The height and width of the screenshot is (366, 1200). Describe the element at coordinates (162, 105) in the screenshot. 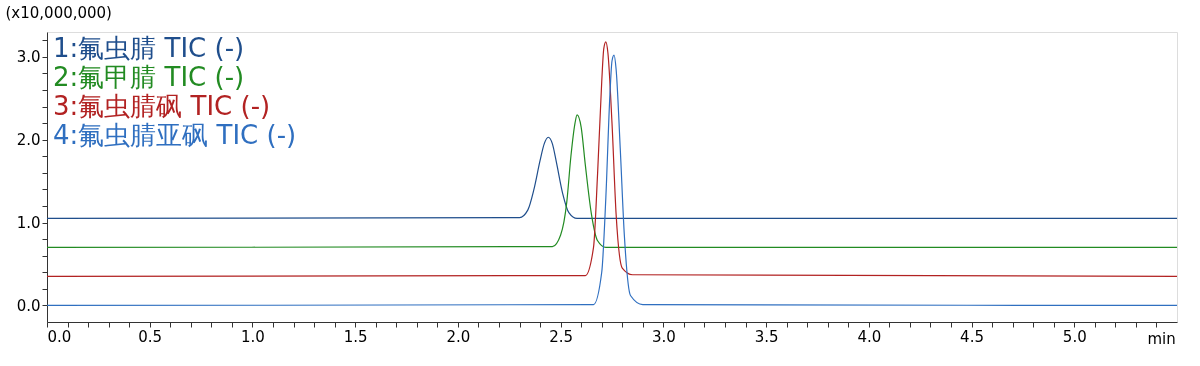

I see `text: 3:氟虫腈砜 TIC (-)` at that location.